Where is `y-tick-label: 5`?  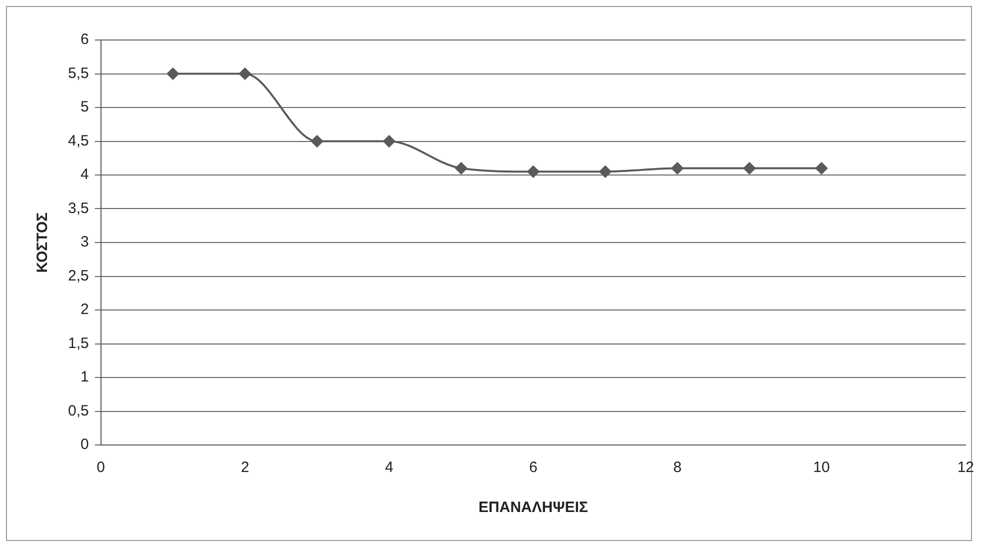
y-tick-label: 5 is located at coordinates (84, 107).